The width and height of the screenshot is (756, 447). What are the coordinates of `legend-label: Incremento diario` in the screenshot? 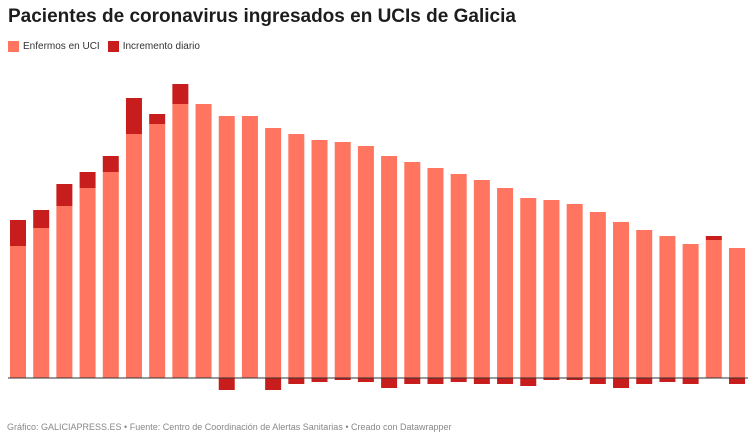 It's located at (161, 46).